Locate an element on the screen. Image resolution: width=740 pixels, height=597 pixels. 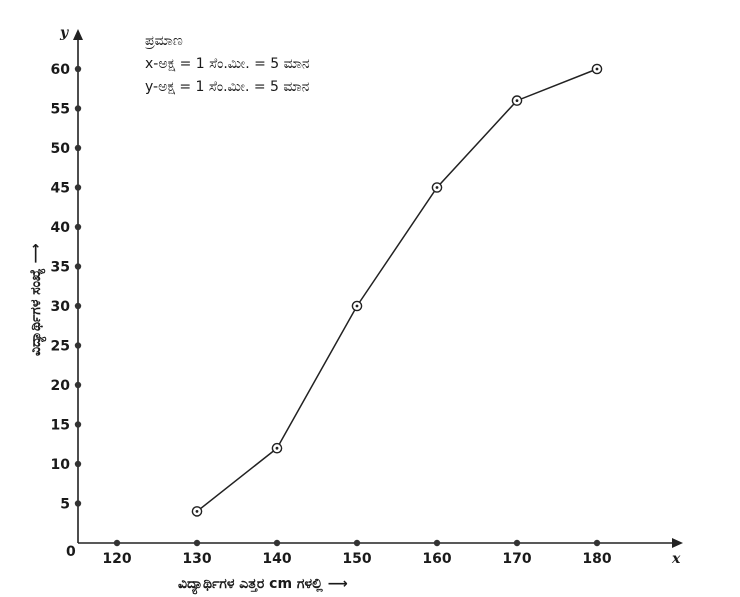
y-axis-arrow-icon is located at coordinates (78, 34).